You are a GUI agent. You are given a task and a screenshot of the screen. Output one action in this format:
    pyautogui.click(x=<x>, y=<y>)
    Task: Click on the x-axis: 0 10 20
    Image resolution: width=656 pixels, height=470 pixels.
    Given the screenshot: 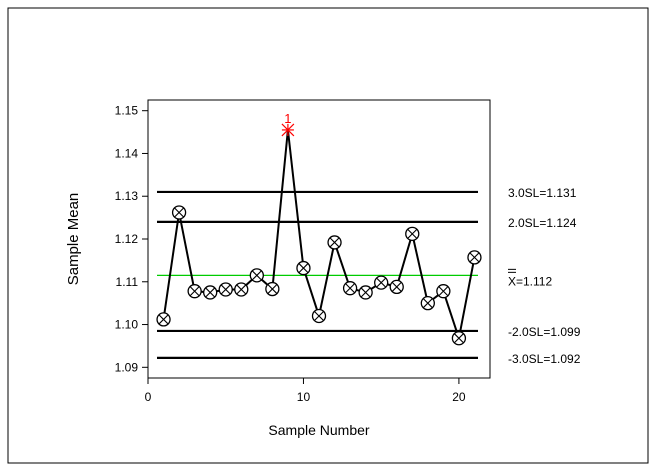 What is the action you would take?
    pyautogui.click(x=305, y=391)
    